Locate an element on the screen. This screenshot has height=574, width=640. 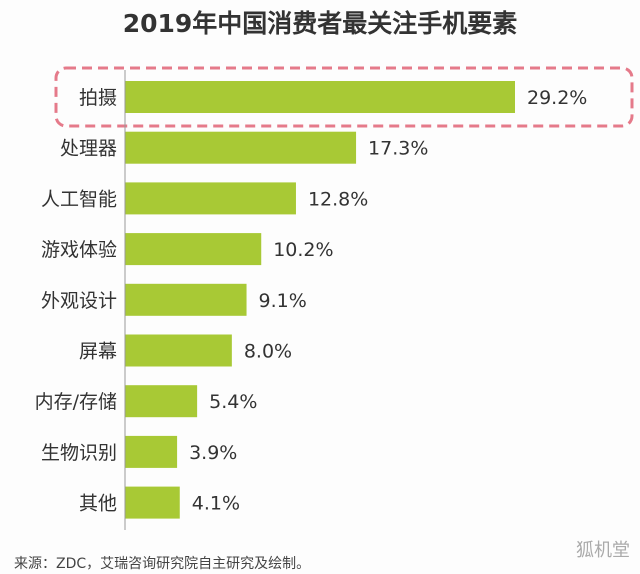
chart-title: 2019年中国消费者最关注手机要素 is located at coordinates (320, 23).